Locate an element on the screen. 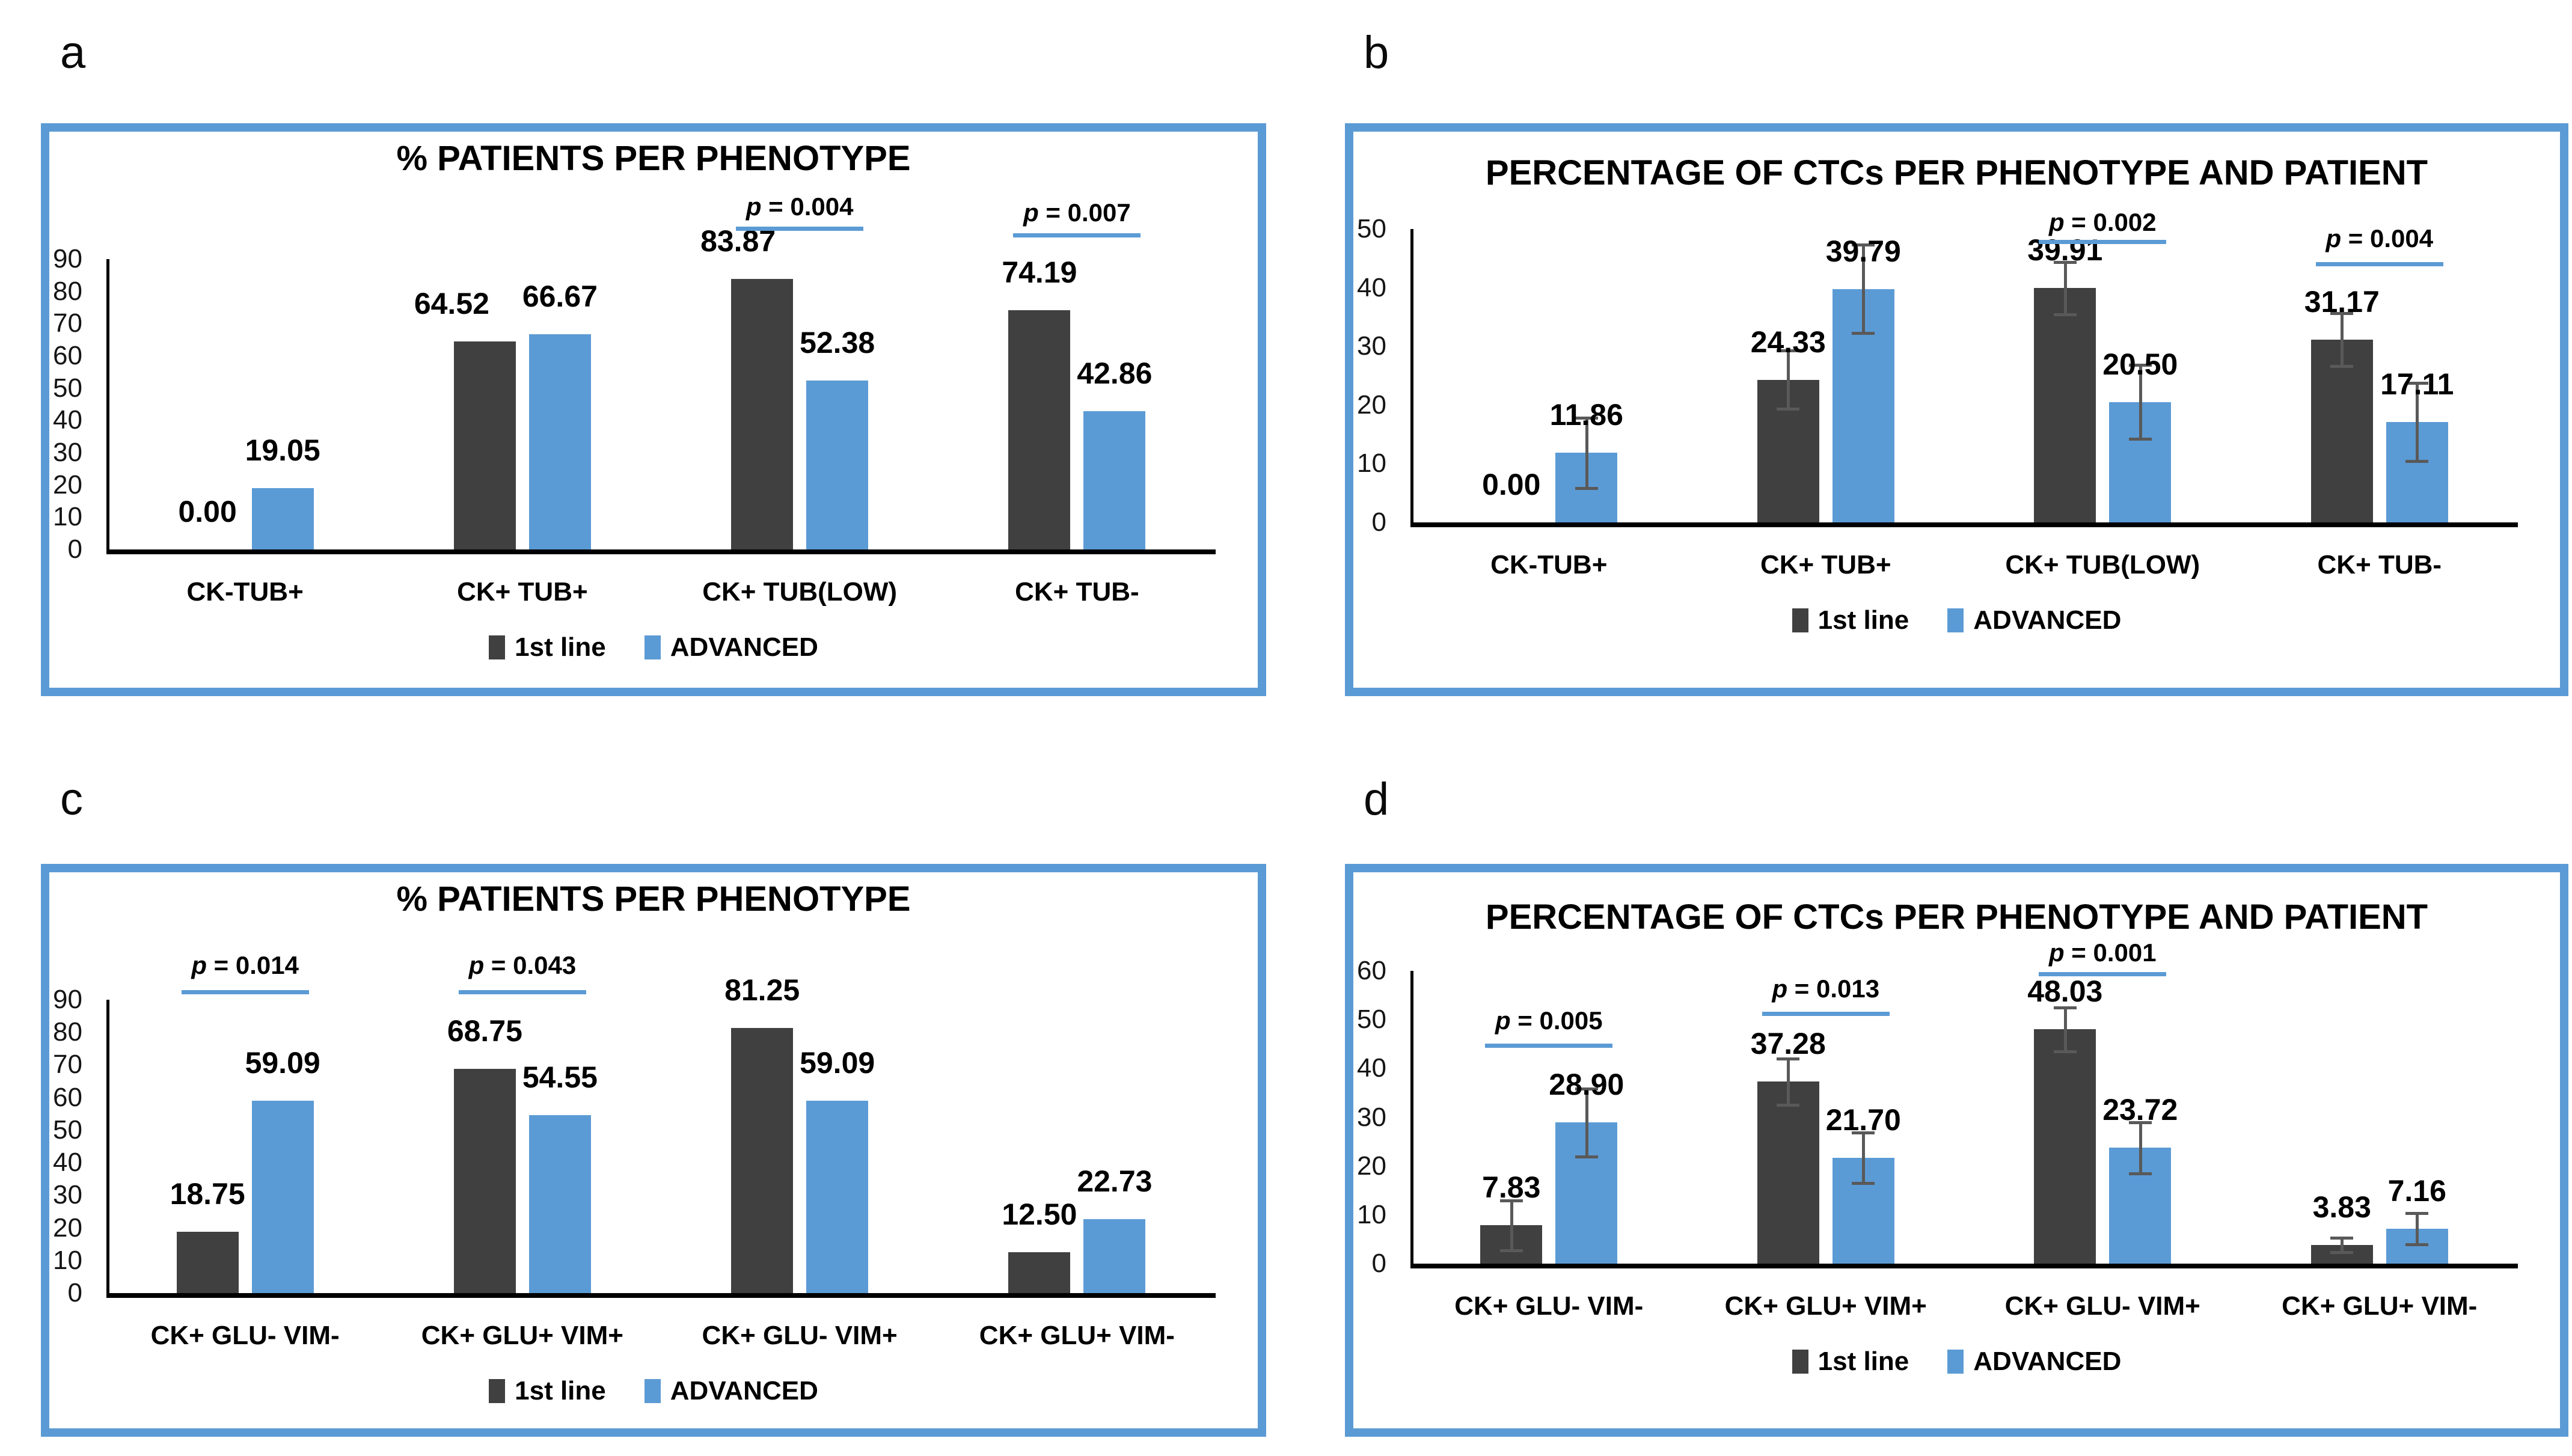  data-label: 24.33 is located at coordinates (1788, 342).